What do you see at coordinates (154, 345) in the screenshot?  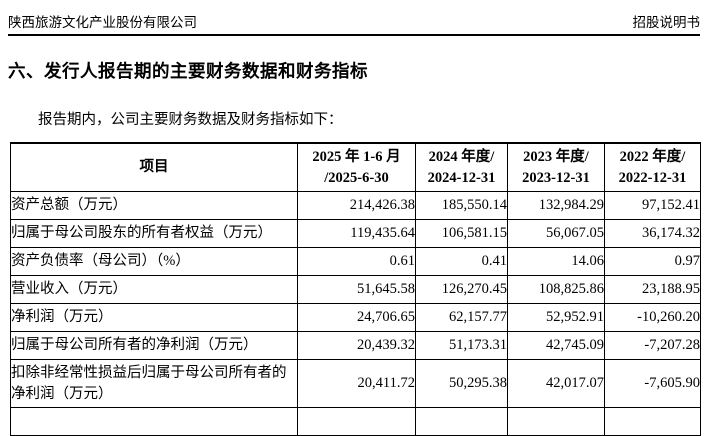 I see `row-label: 归属于母公司所有者的净利润（万元）` at bounding box center [154, 345].